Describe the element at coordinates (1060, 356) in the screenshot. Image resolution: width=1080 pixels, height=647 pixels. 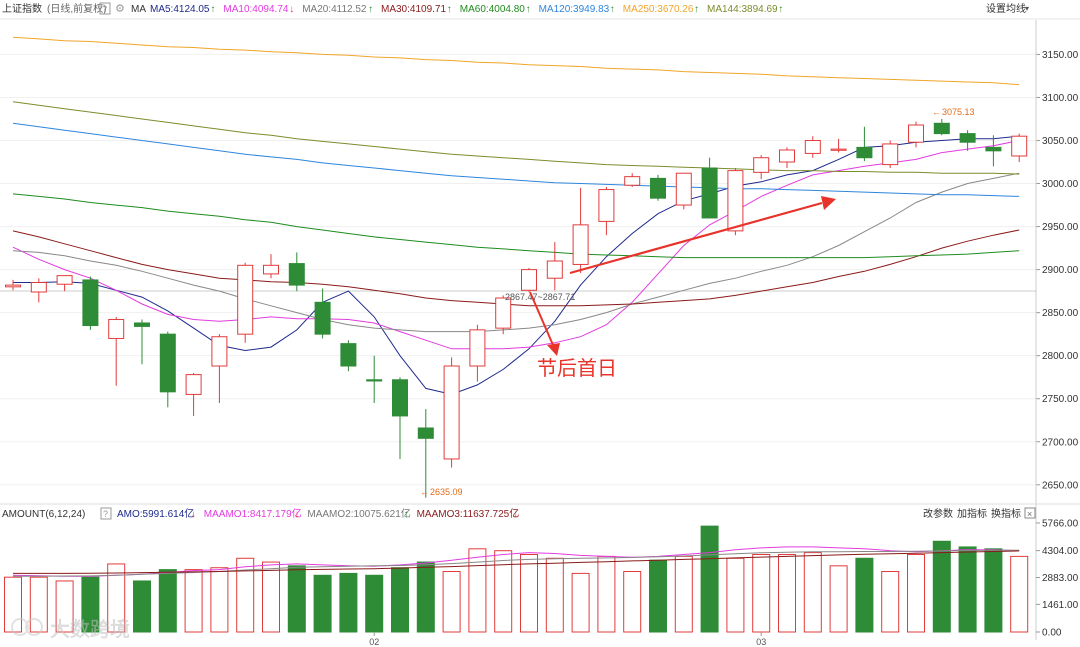
I see `price-tick-label: 2800.00` at that location.